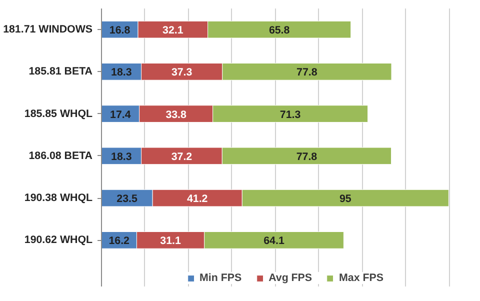 The height and width of the screenshot is (301, 480). What do you see at coordinates (290, 278) in the screenshot?
I see `legend-label: Avg FPS` at bounding box center [290, 278].